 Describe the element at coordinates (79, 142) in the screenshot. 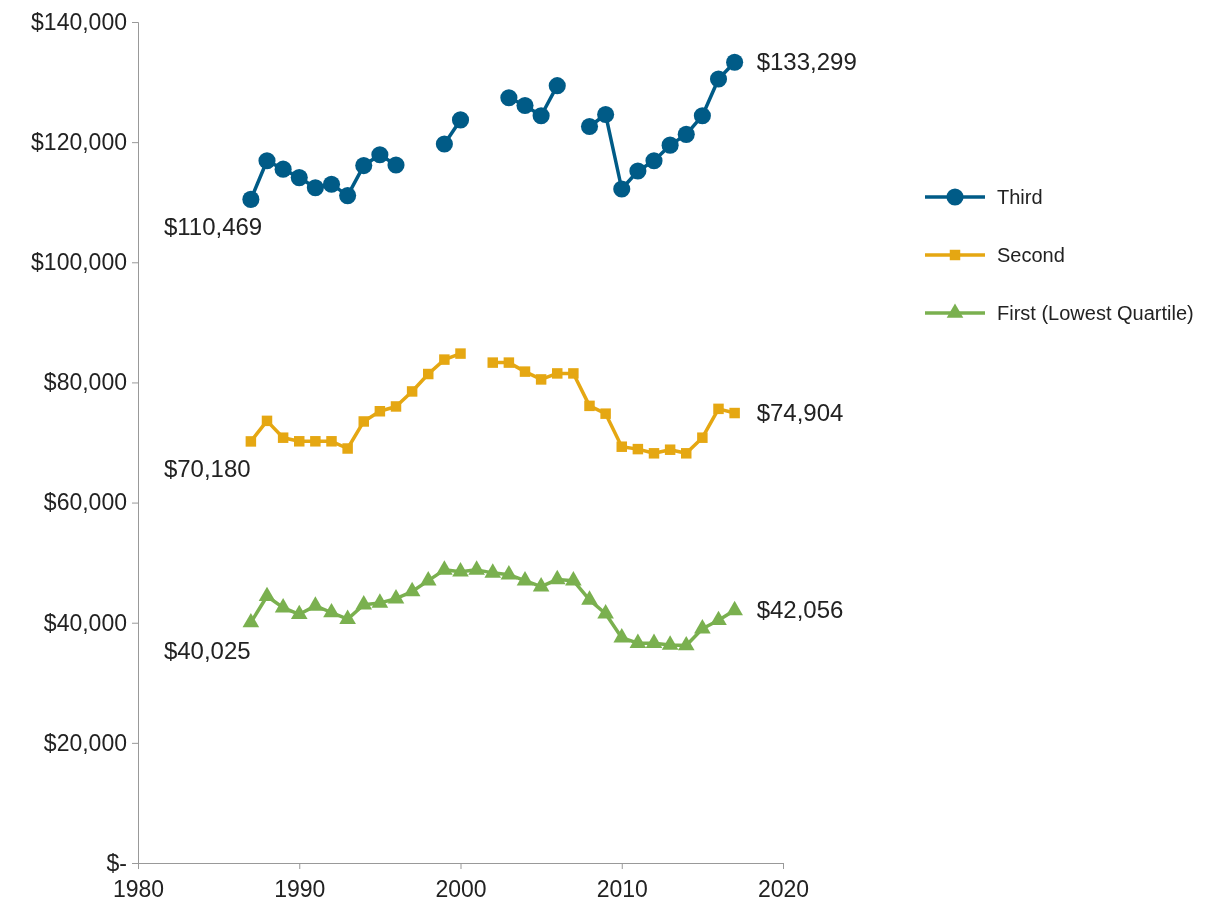

I see `y-tick-label: $120,000` at that location.